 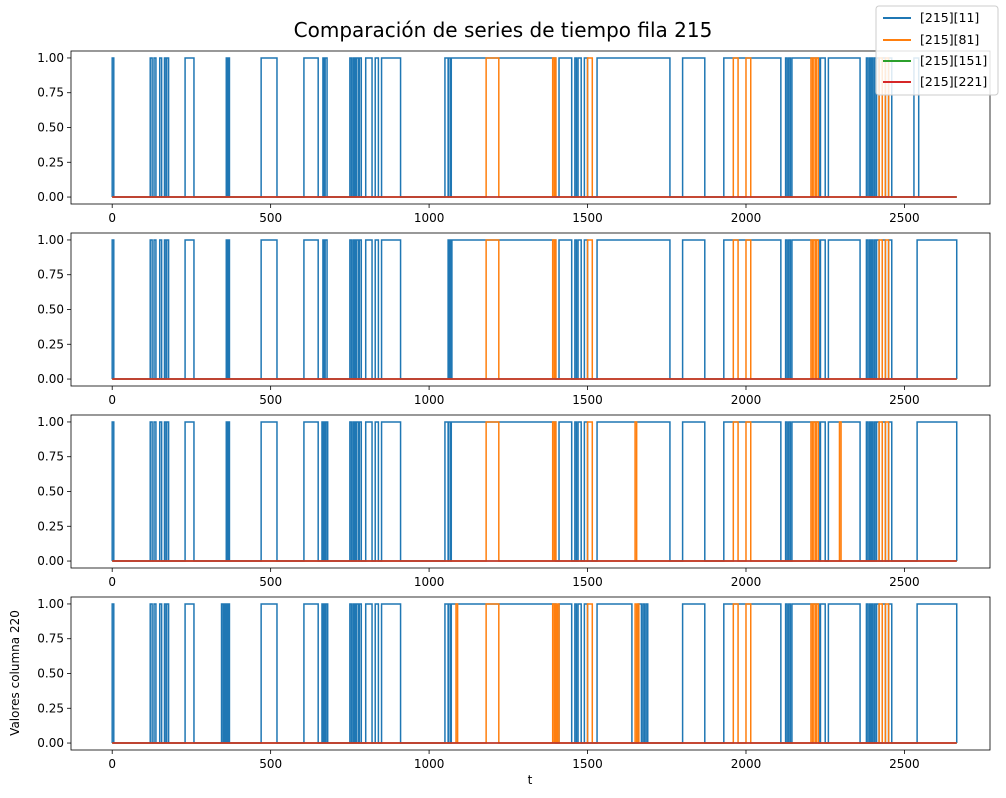 I want to click on legend-entry: [215][151], so click(x=935, y=60).